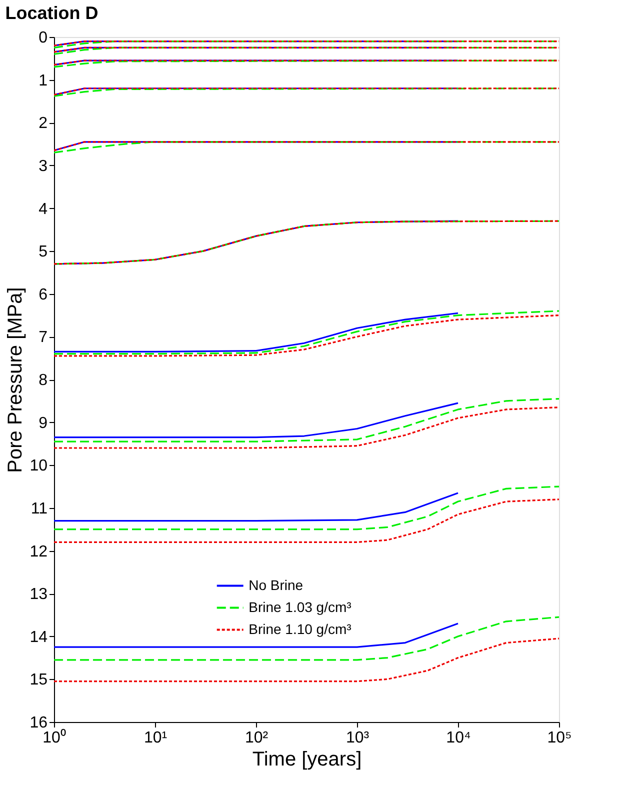 The width and height of the screenshot is (621, 803). I want to click on y-tick-label: 7, so click(43, 337).